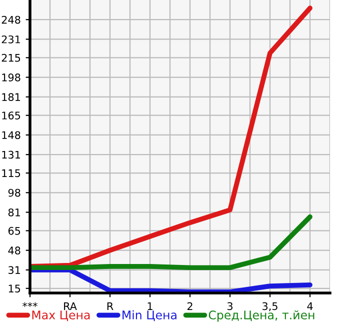  Describe the element at coordinates (11, 116) in the screenshot. I see `y-tick-label: 165` at that location.